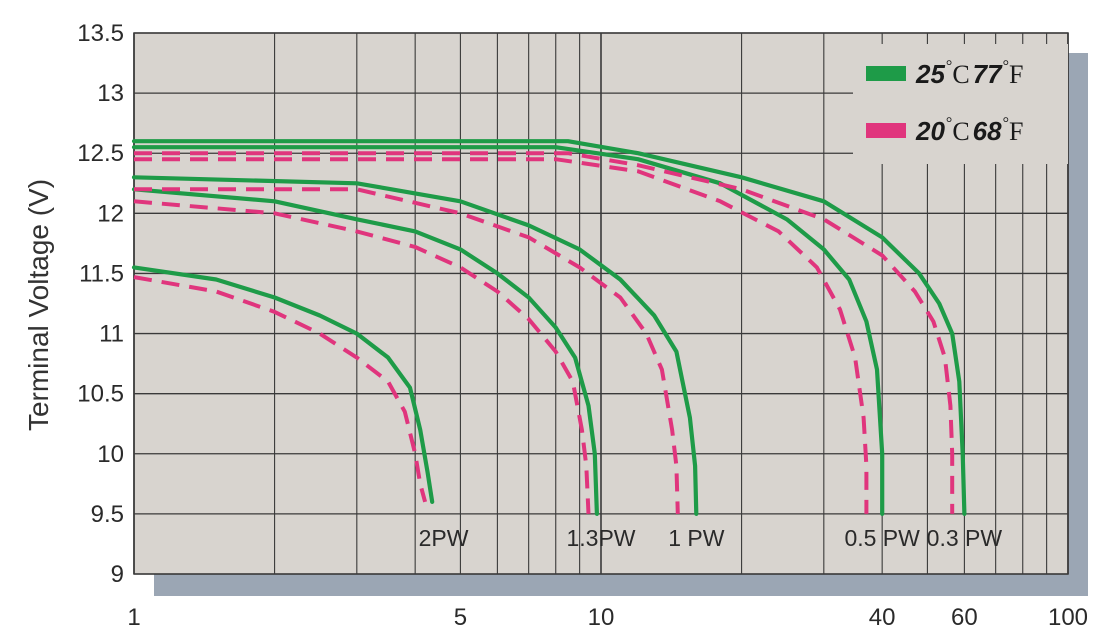 This screenshot has width=1119, height=632. I want to click on y-tick-label: 12, so click(110, 213).